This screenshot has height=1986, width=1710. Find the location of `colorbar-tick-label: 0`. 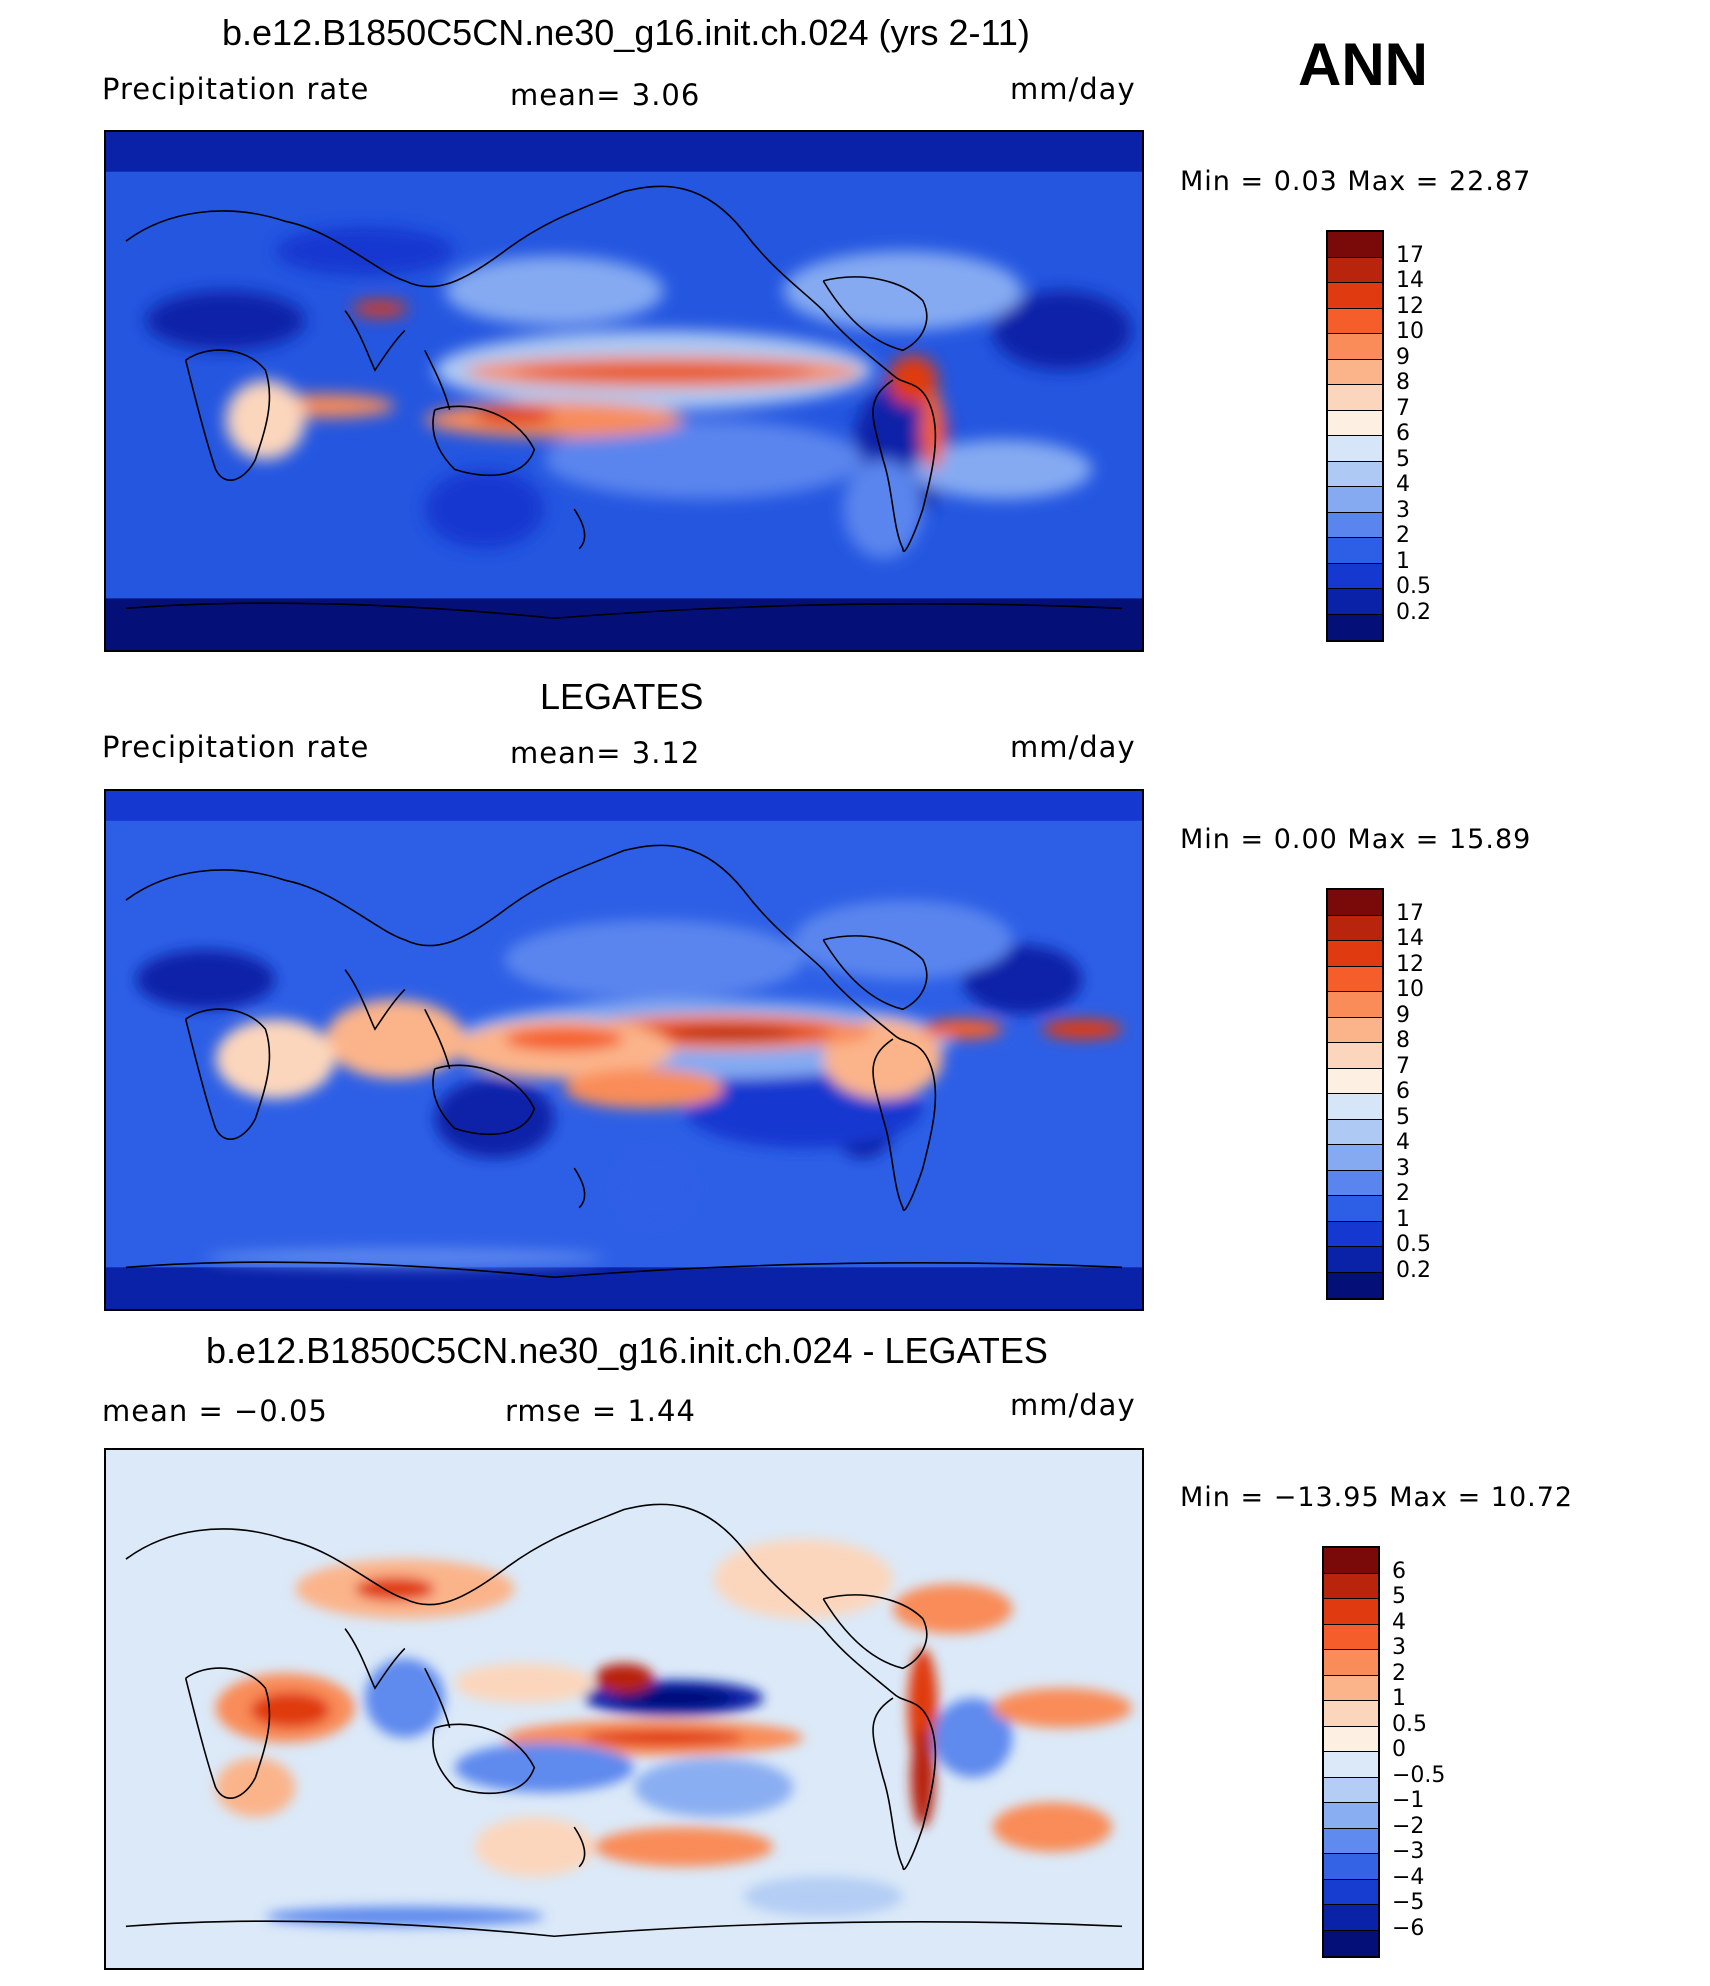

colorbar-tick-label: 0 is located at coordinates (1399, 1749).